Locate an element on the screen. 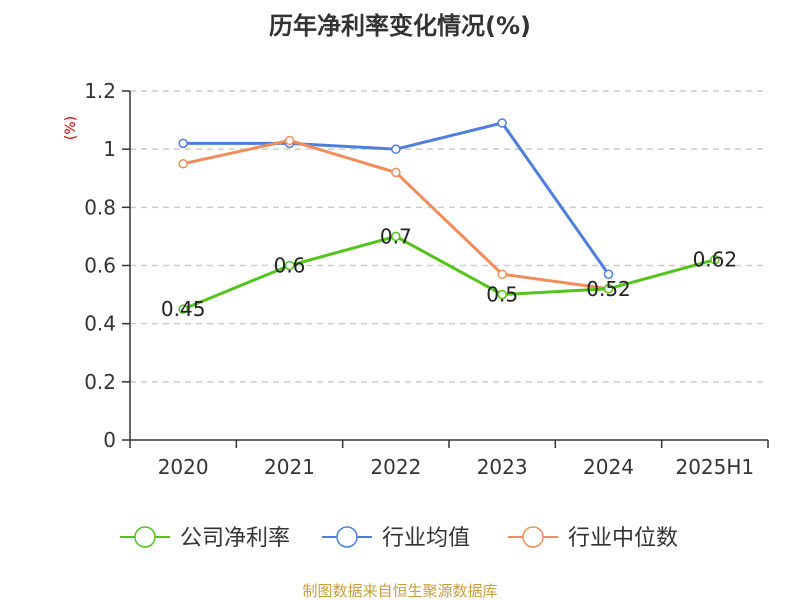 Image resolution: width=800 pixels, height=600 pixels. data-label: 0.62 is located at coordinates (715, 260).